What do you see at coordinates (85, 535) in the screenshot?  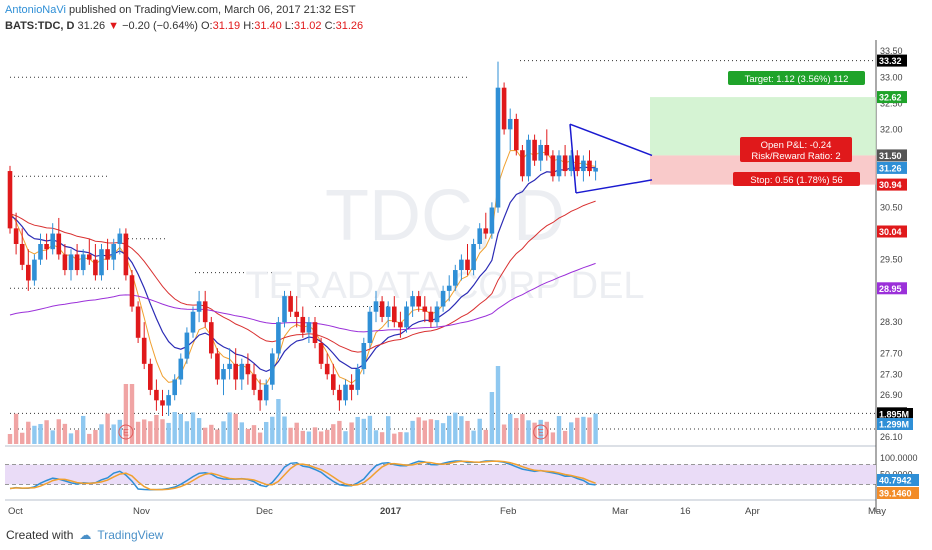 I see `tradingview-logo-icon: ☁` at bounding box center [85, 535].